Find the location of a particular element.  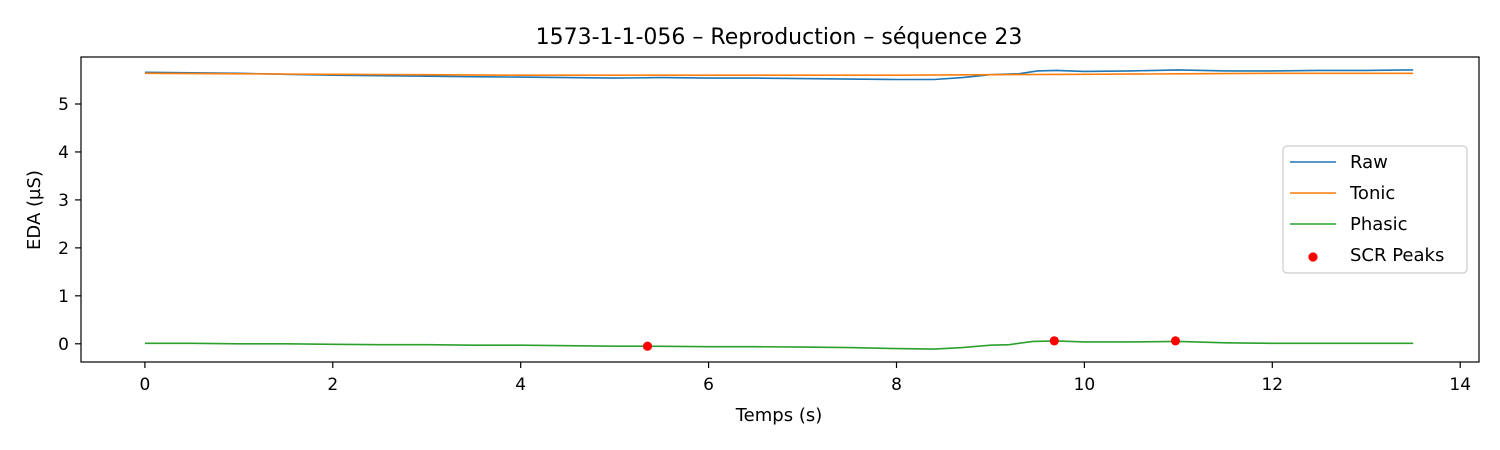

x-tick-label: 14 is located at coordinates (1460, 385).